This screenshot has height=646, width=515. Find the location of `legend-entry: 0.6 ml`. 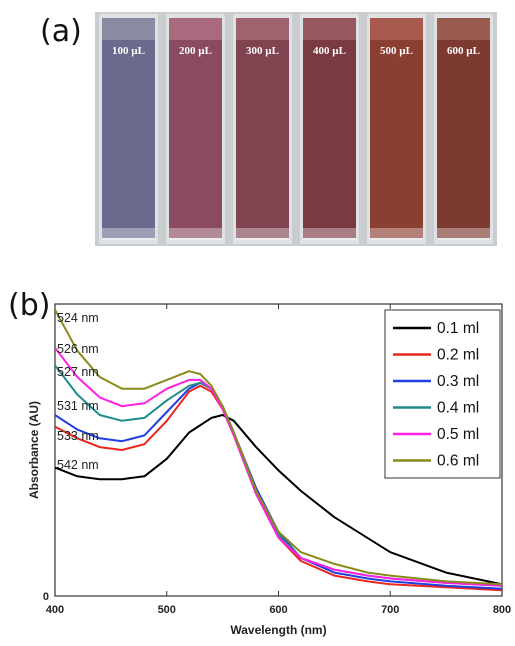

legend-entry: 0.6 ml is located at coordinates (458, 461).